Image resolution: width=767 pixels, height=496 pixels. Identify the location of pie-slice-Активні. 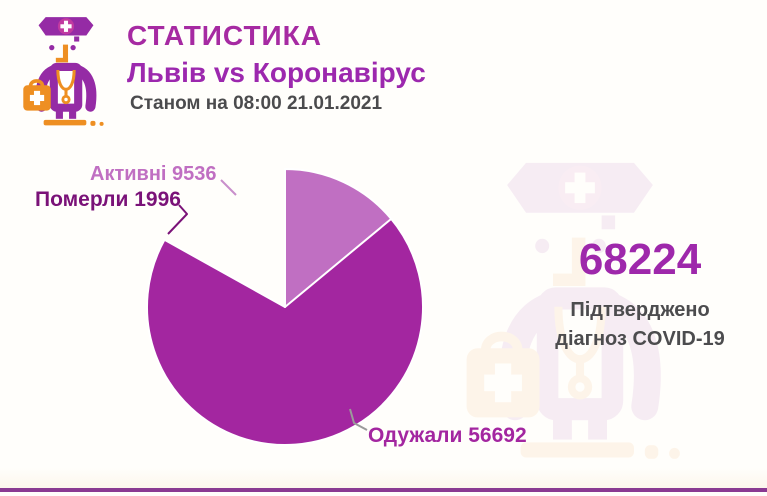
(338, 238).